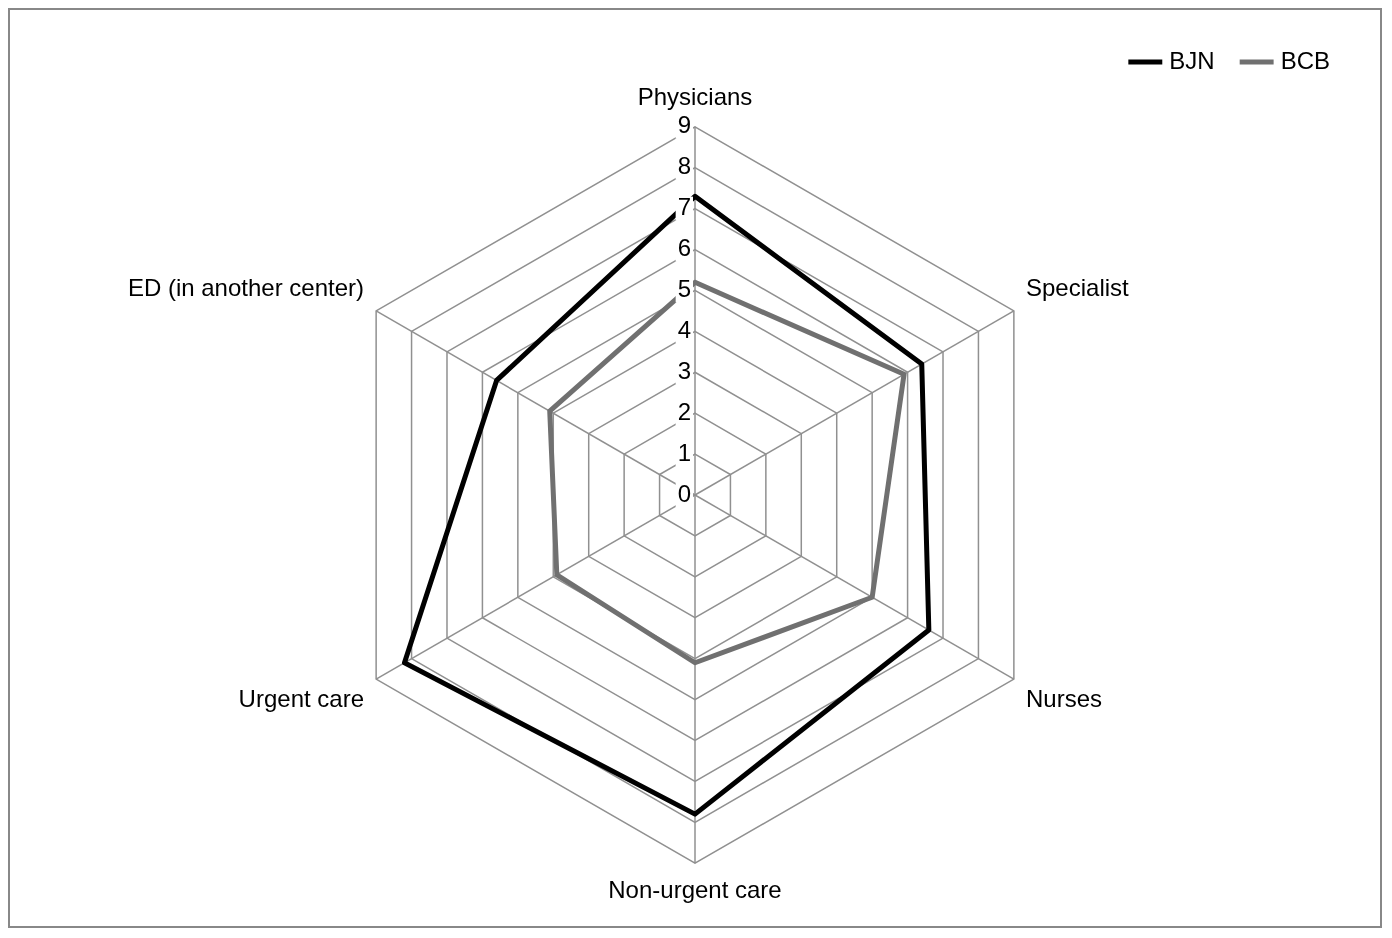 The image size is (1392, 938). What do you see at coordinates (684, 493) in the screenshot?
I see `y-tick-label: 0` at bounding box center [684, 493].